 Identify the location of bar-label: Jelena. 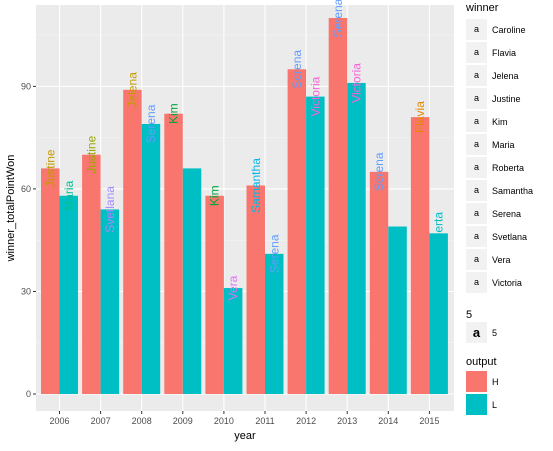
(132, 90).